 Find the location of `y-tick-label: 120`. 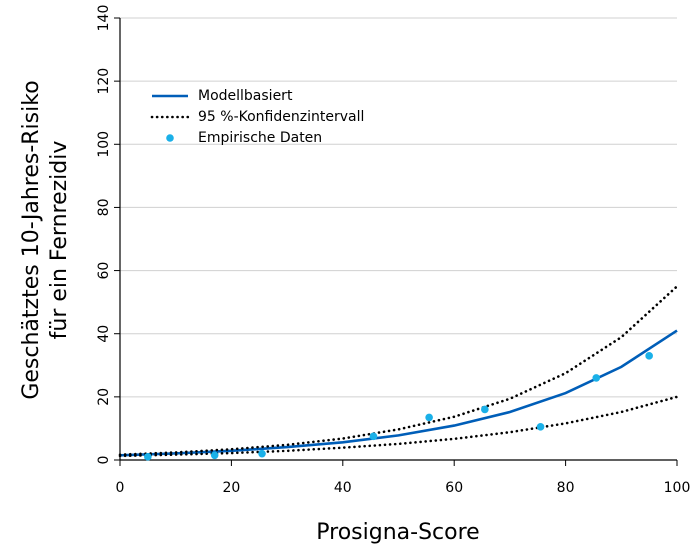

y-tick-label: 120 is located at coordinates (104, 81).